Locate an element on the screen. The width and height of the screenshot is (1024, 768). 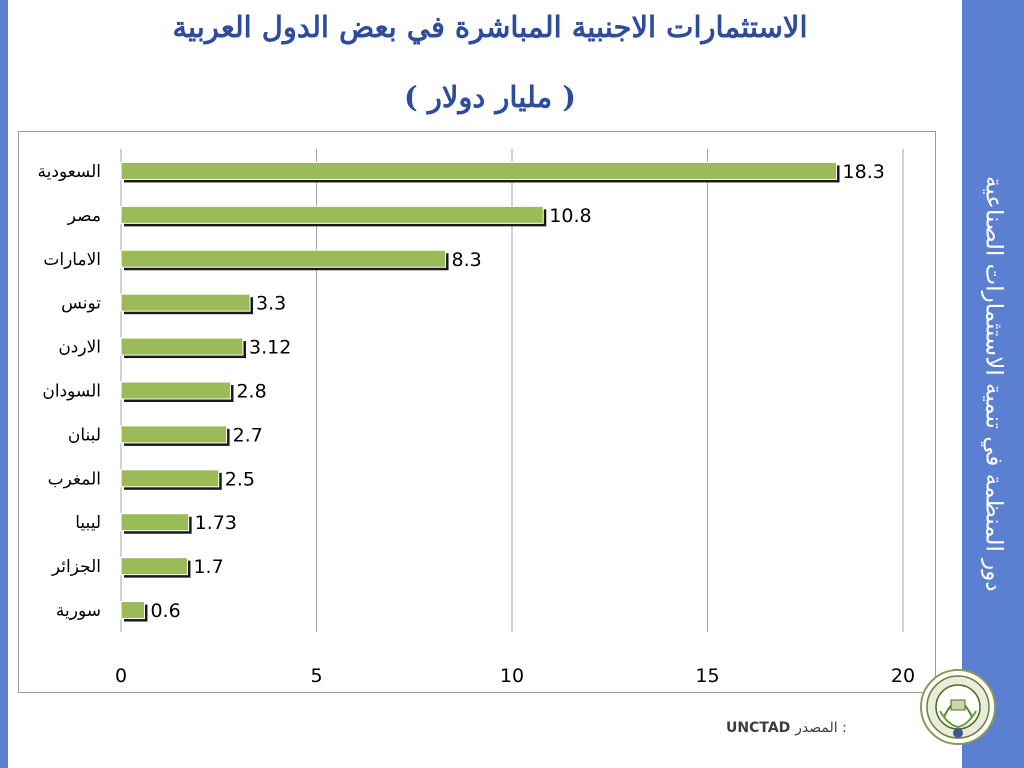
category-label: الاردن is located at coordinates (79, 348).